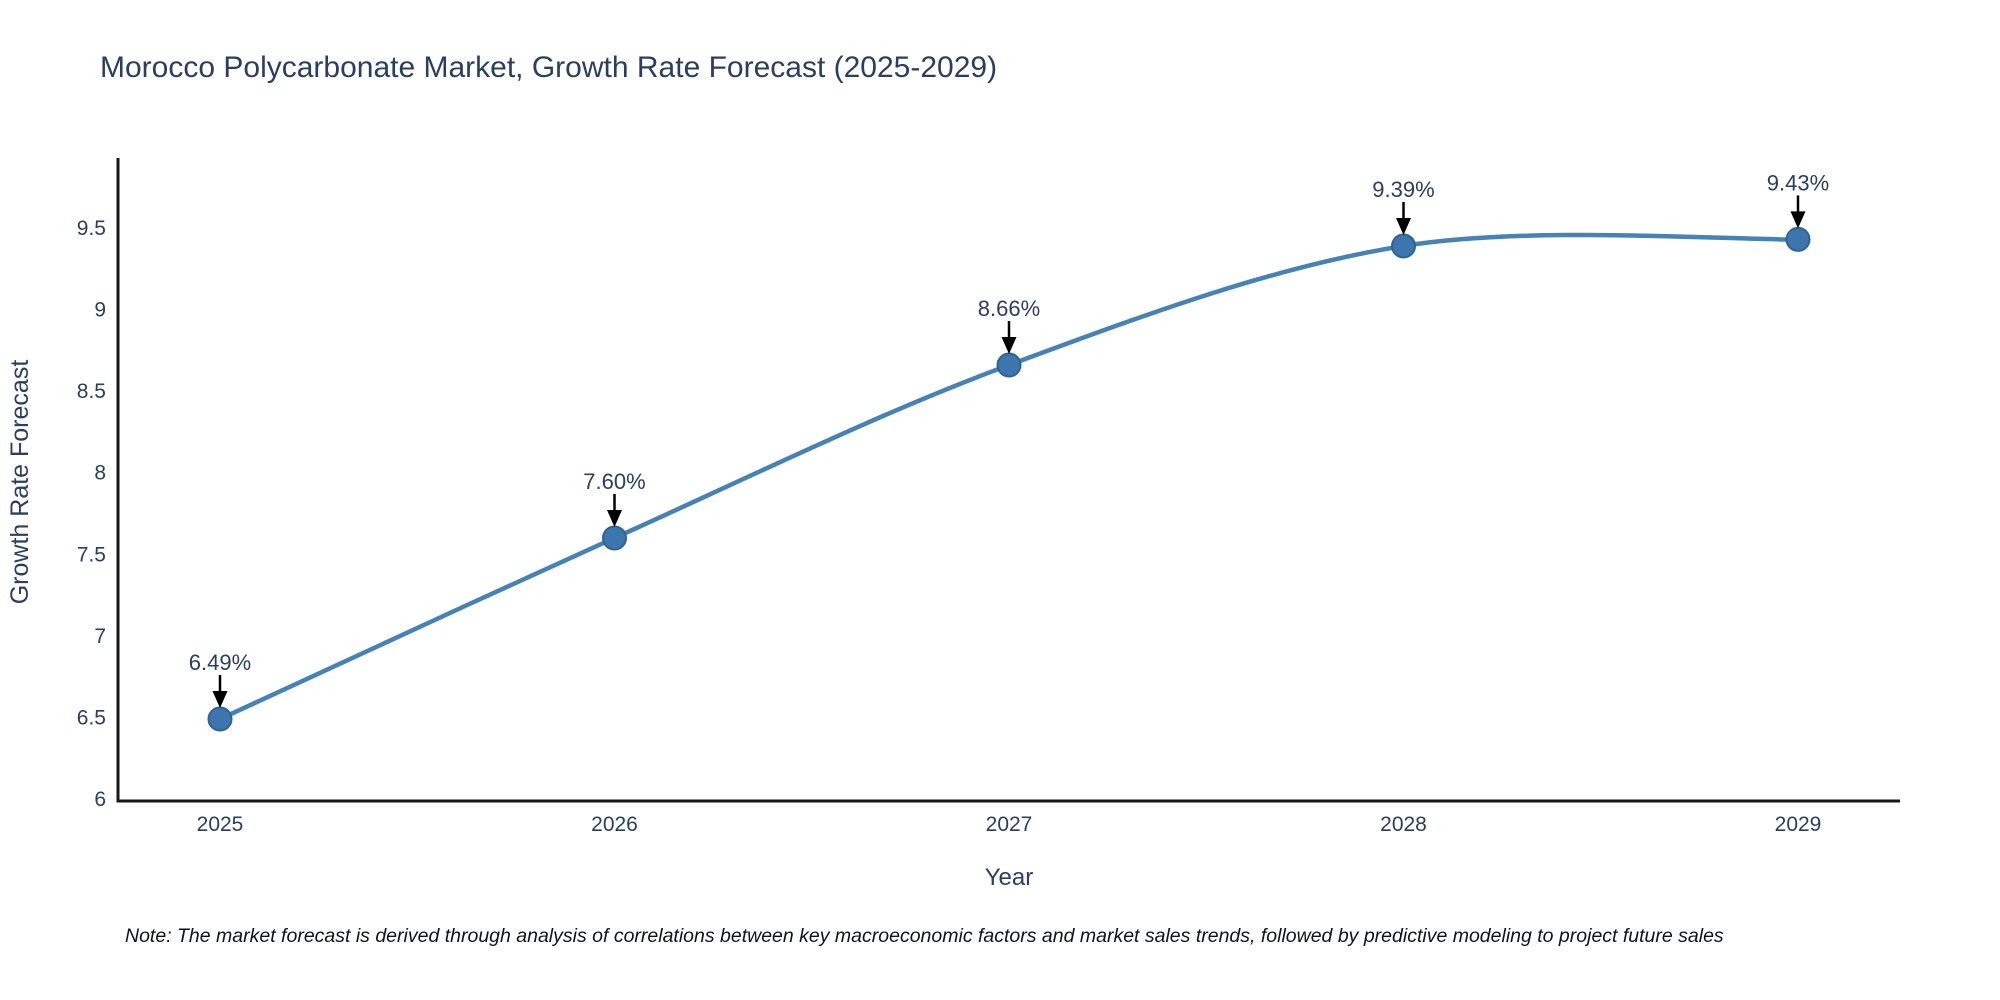  Describe the element at coordinates (91, 391) in the screenshot. I see `y-tick-label: 8.5` at that location.